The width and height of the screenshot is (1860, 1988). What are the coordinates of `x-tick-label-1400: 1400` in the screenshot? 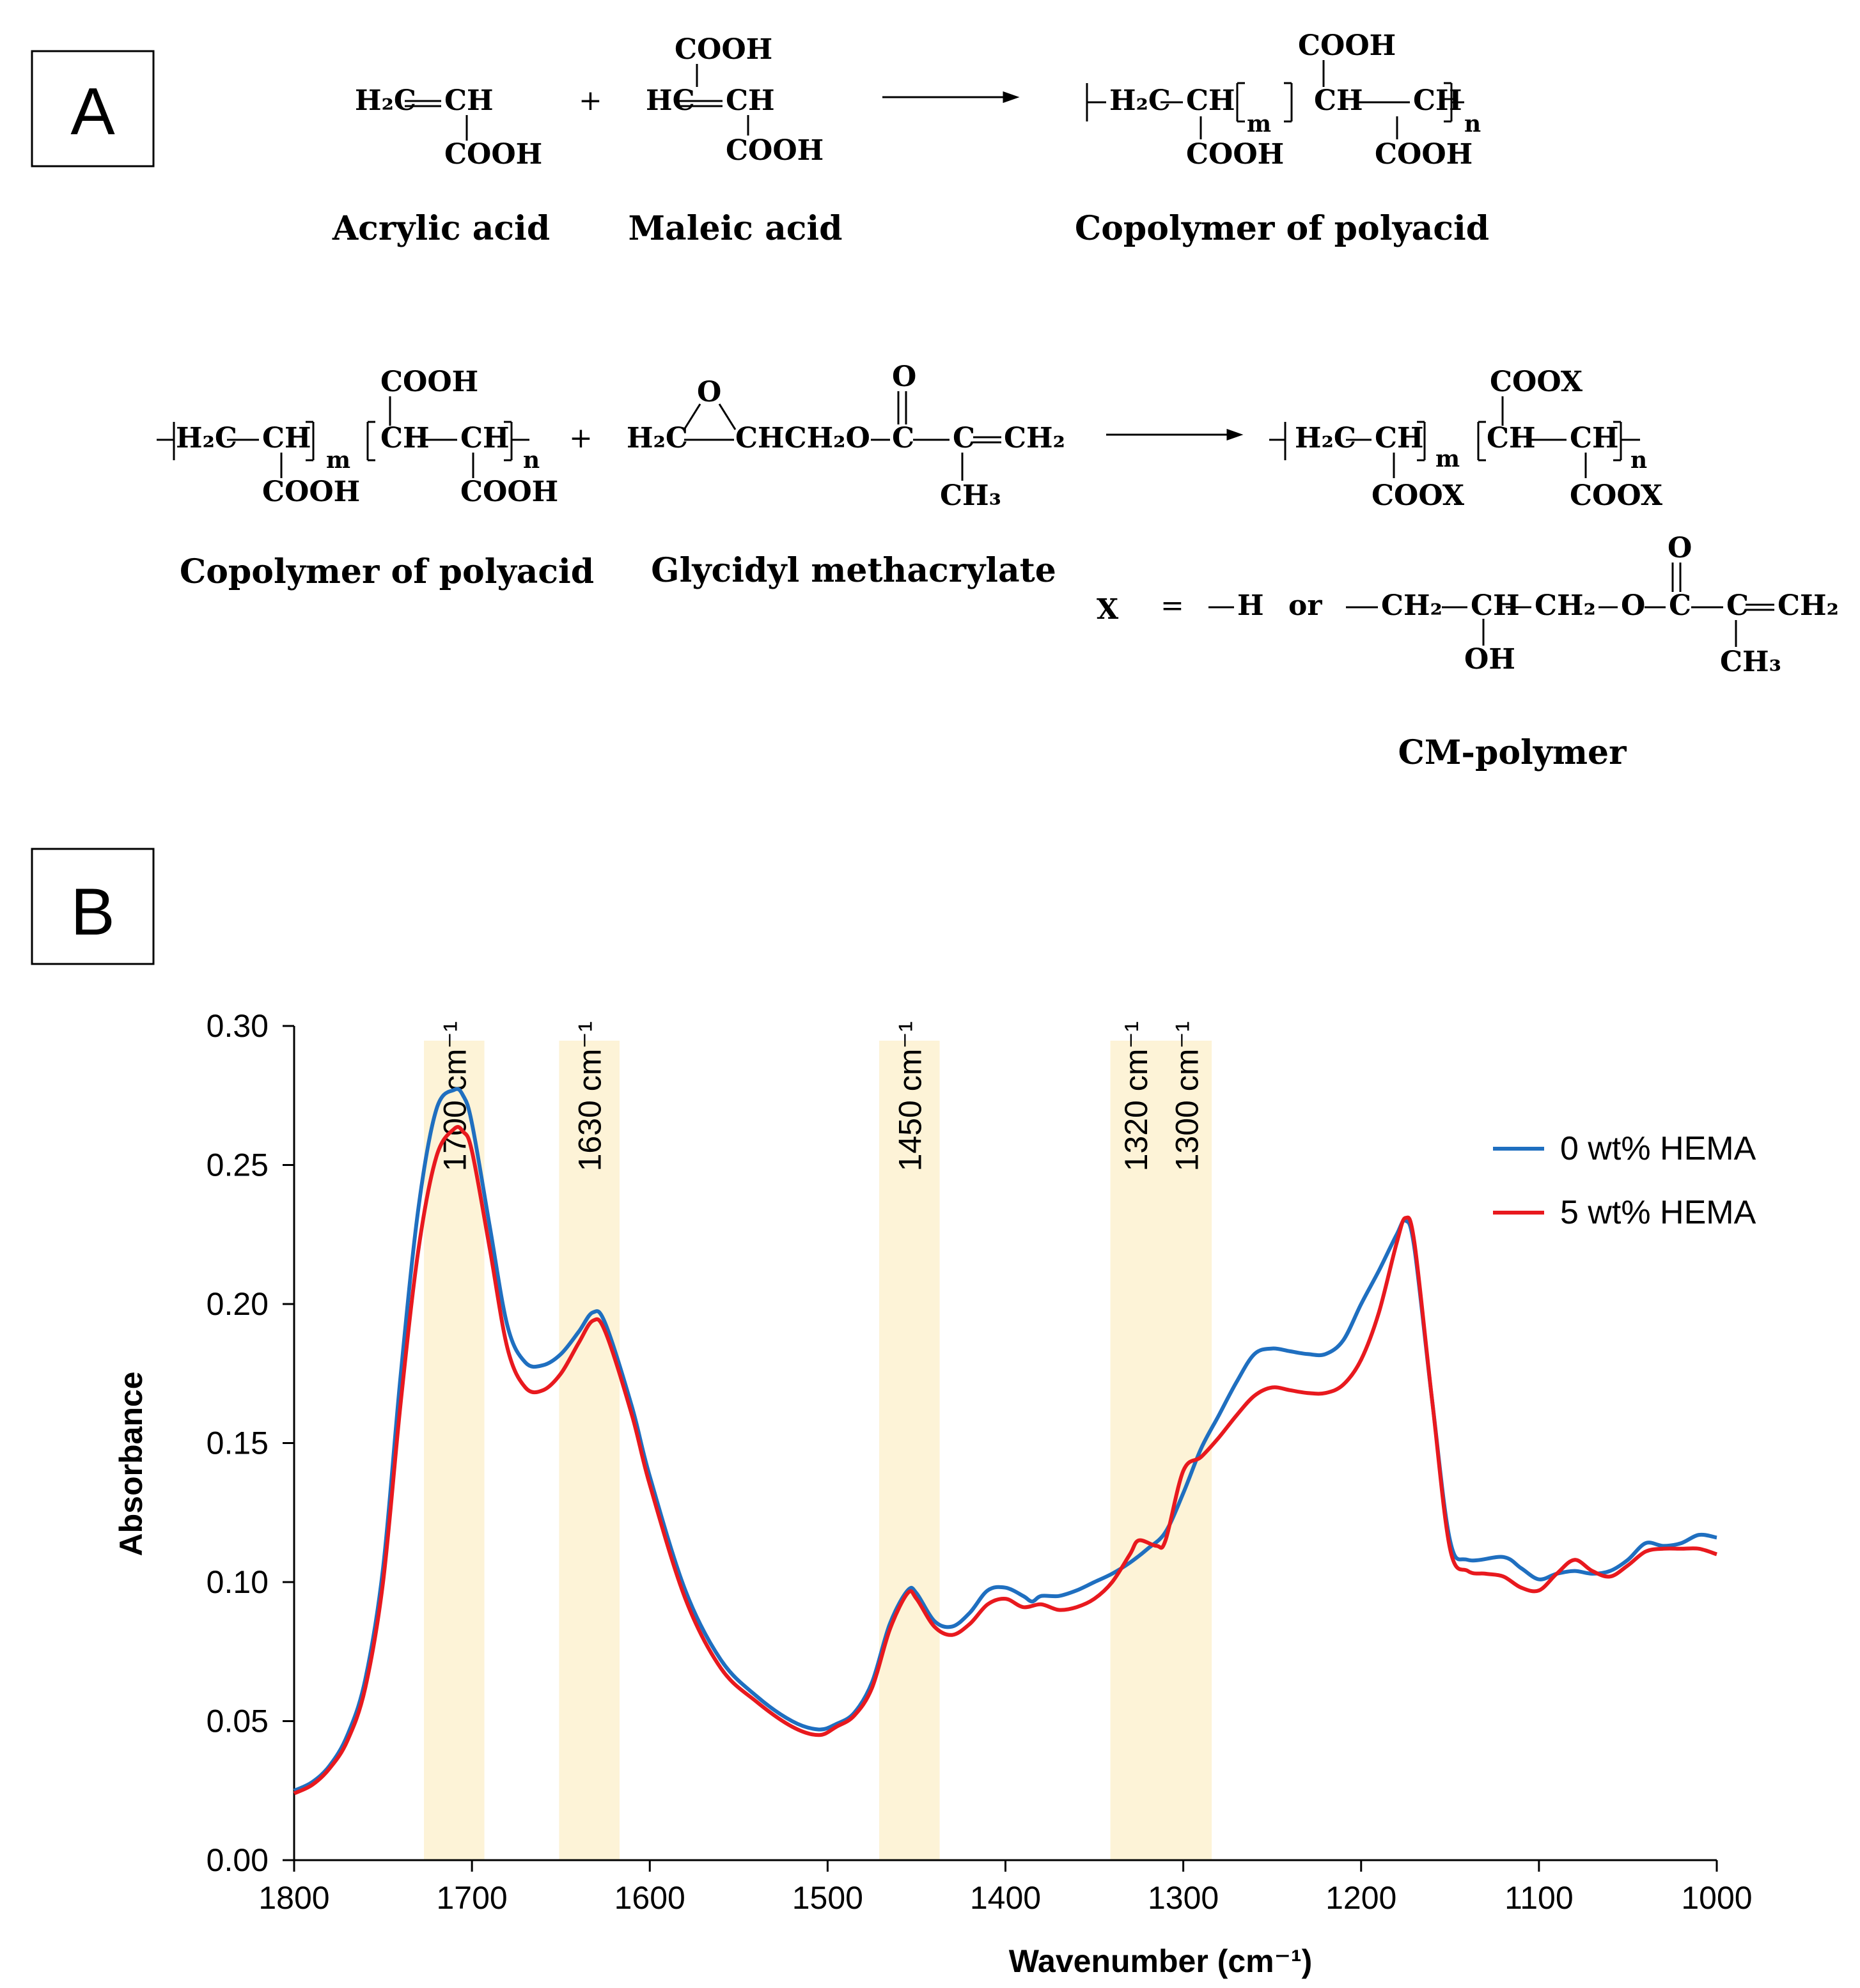 It's located at (1005, 1898).